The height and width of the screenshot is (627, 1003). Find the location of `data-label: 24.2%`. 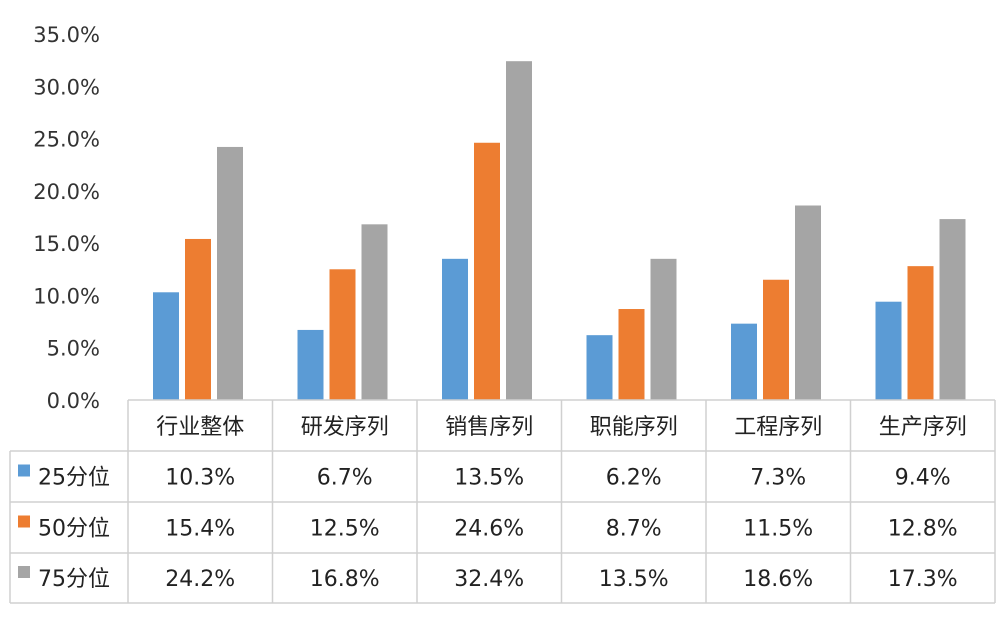

data-label: 24.2% is located at coordinates (200, 579).